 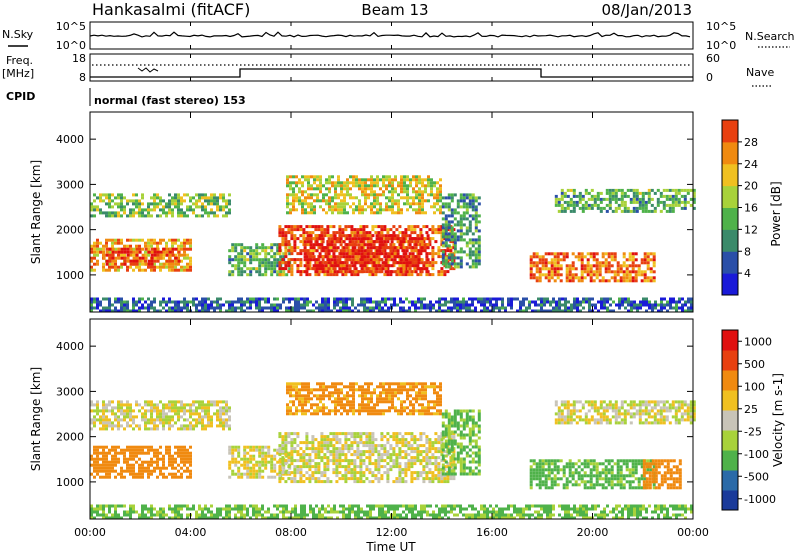 What do you see at coordinates (751, 229) in the screenshot?
I see `power-colorbar-tick-label: 12` at bounding box center [751, 229].